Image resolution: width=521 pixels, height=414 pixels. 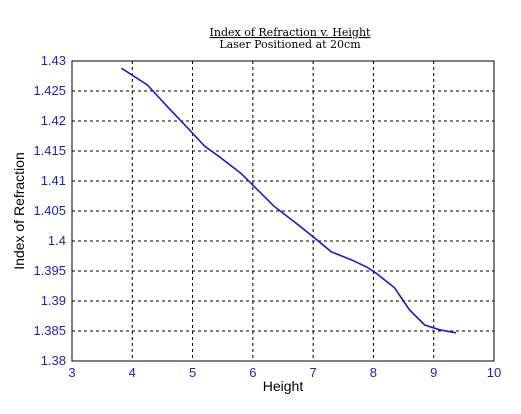 I want to click on y-tick-label: 1.425, so click(x=49, y=90).